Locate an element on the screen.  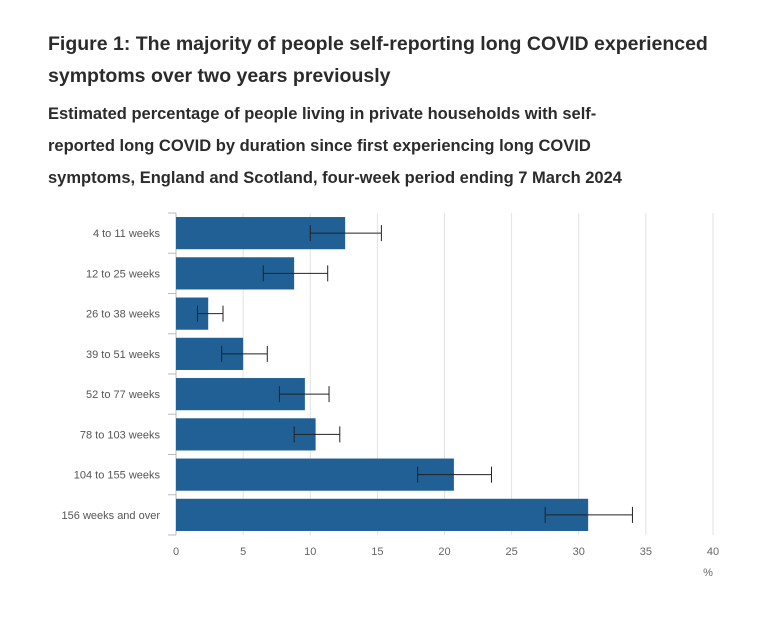
x-tick-label: 5 is located at coordinates (243, 552).